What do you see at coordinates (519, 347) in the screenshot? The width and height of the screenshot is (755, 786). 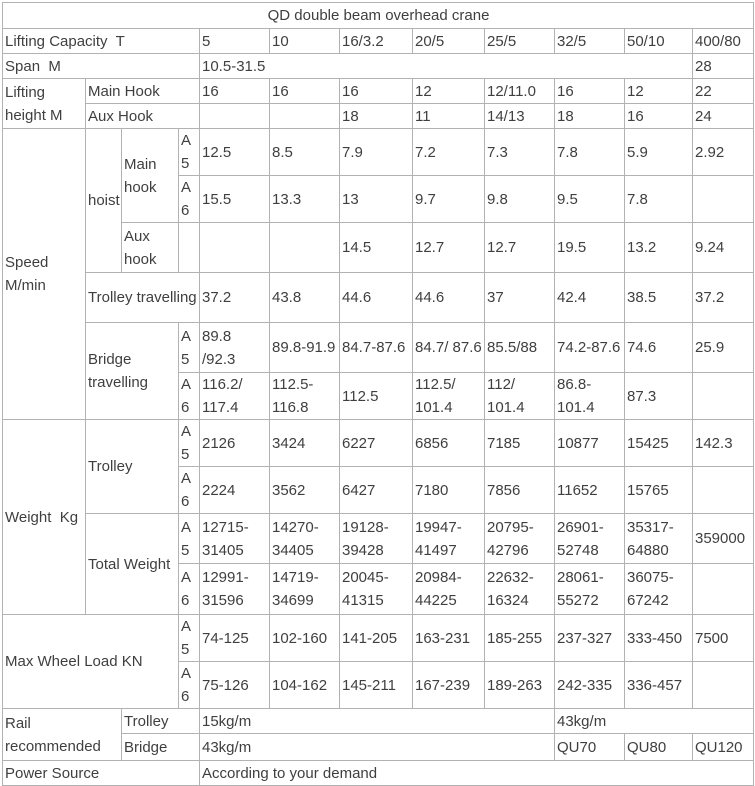 I see `table-cell: 85.5/88` at bounding box center [519, 347].